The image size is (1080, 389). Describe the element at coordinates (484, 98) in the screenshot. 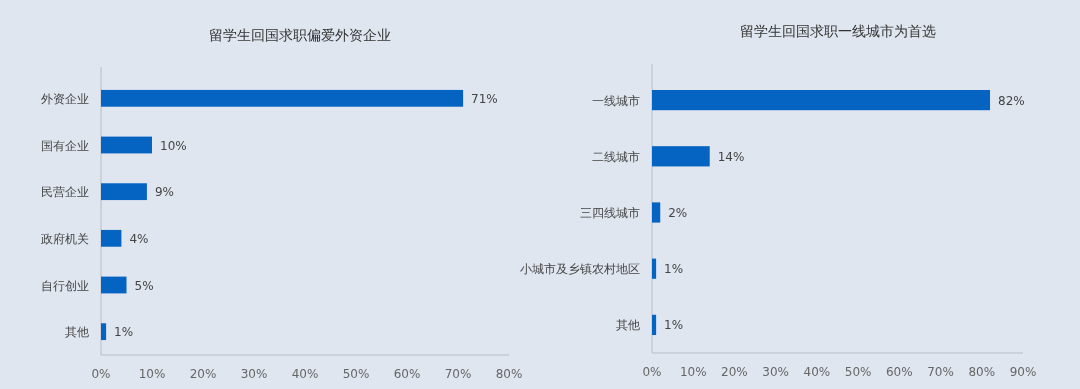

I see `data-label: 71%` at that location.